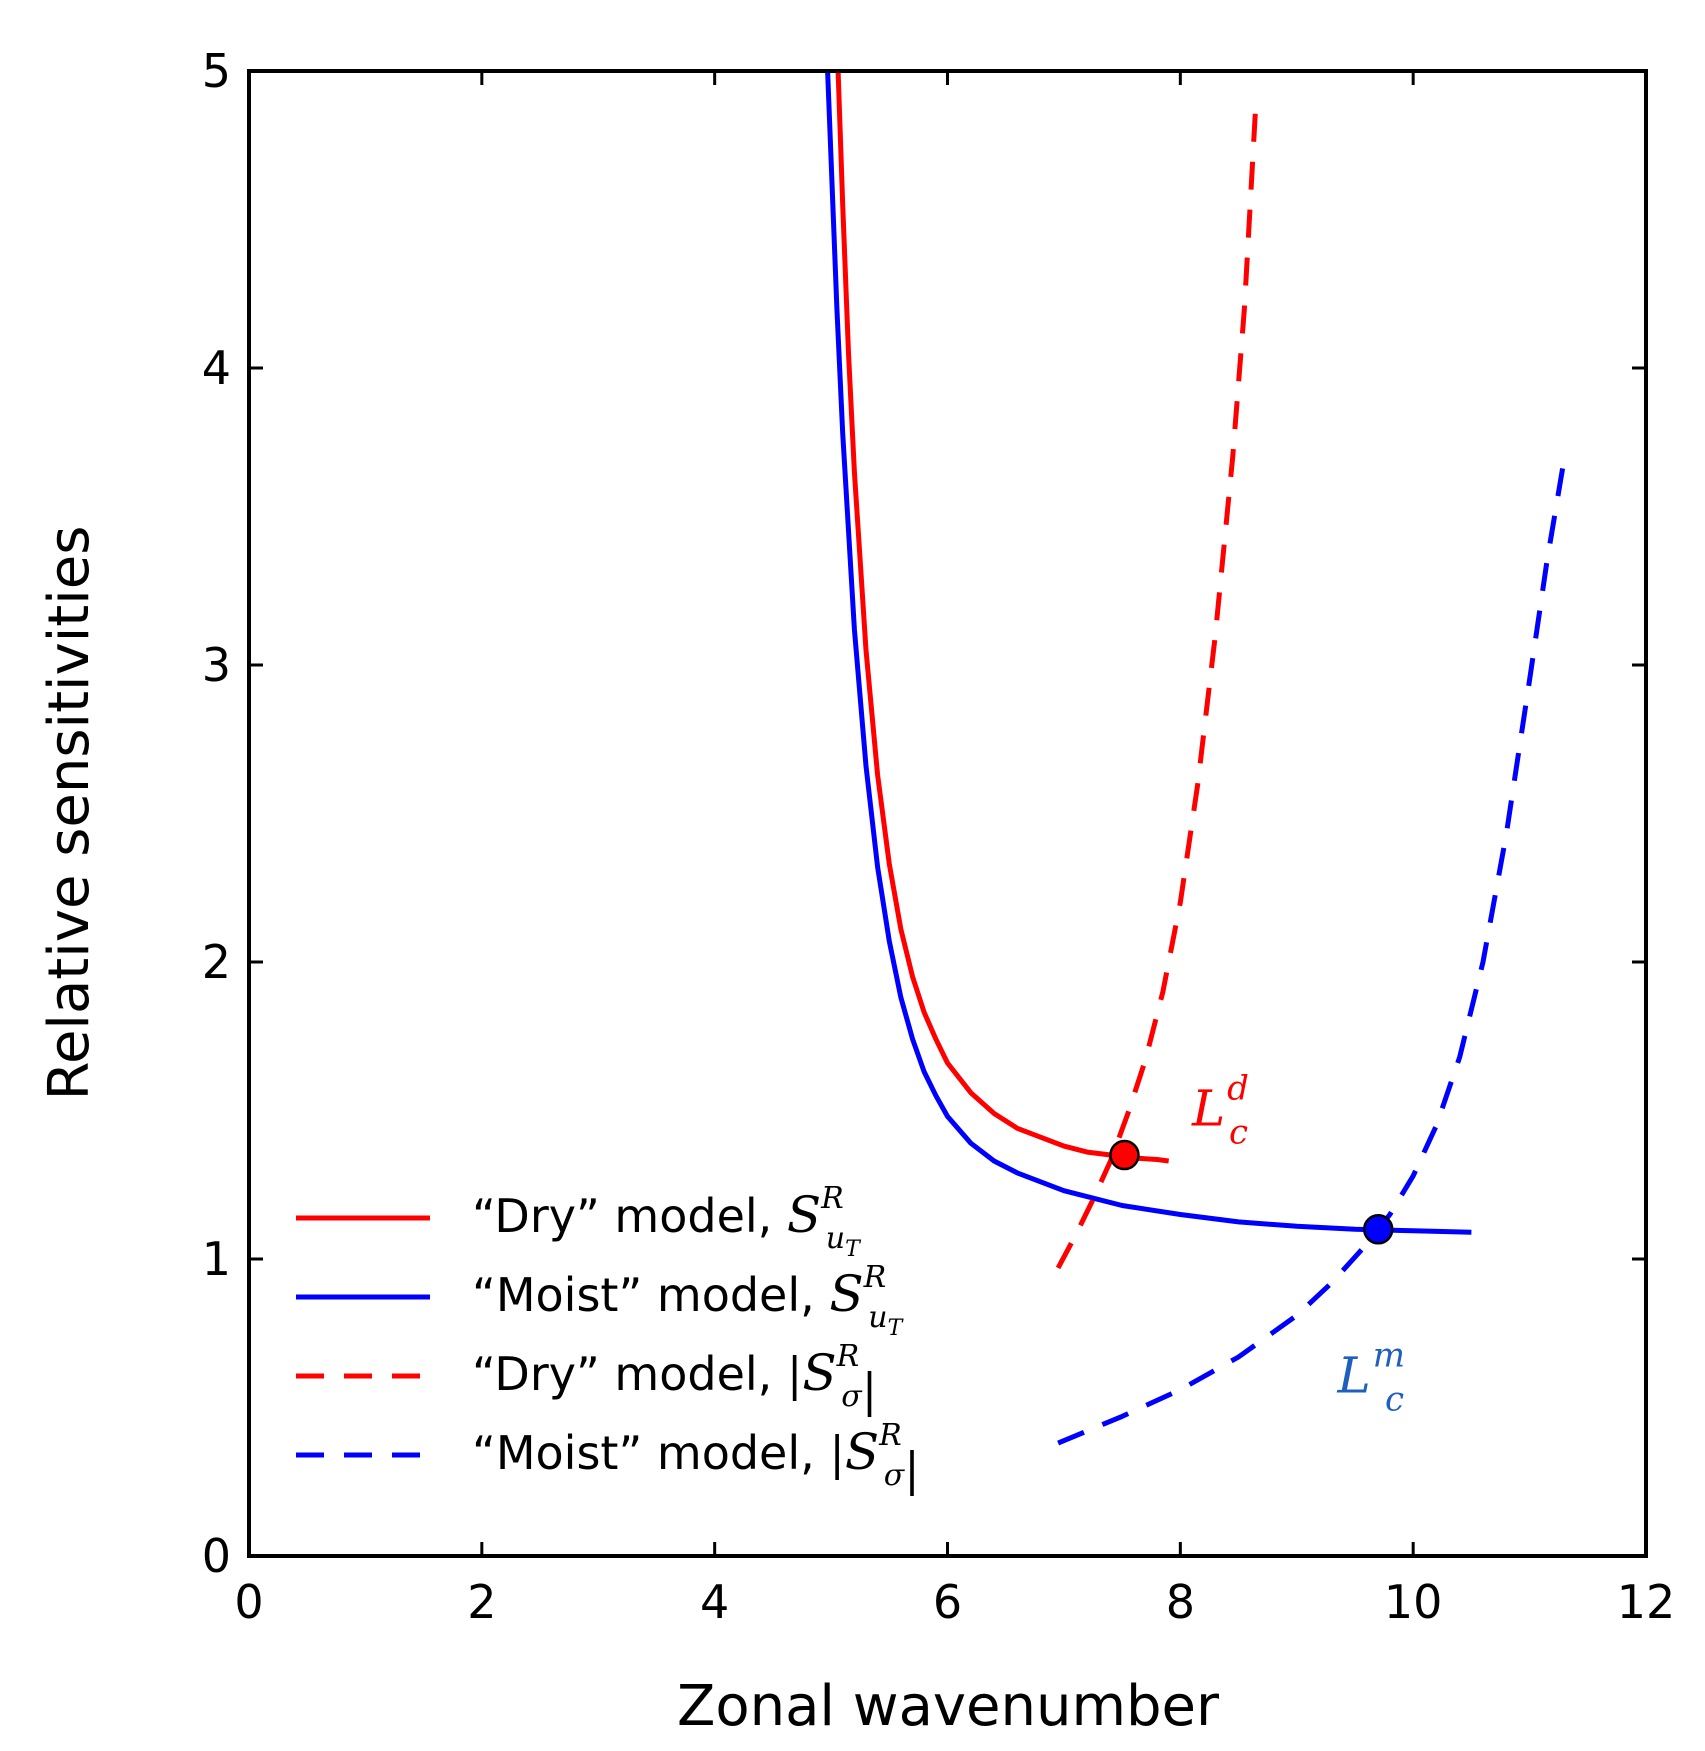 The image size is (1705, 1751). I want to click on marker-layer, so click(1251, 1192).